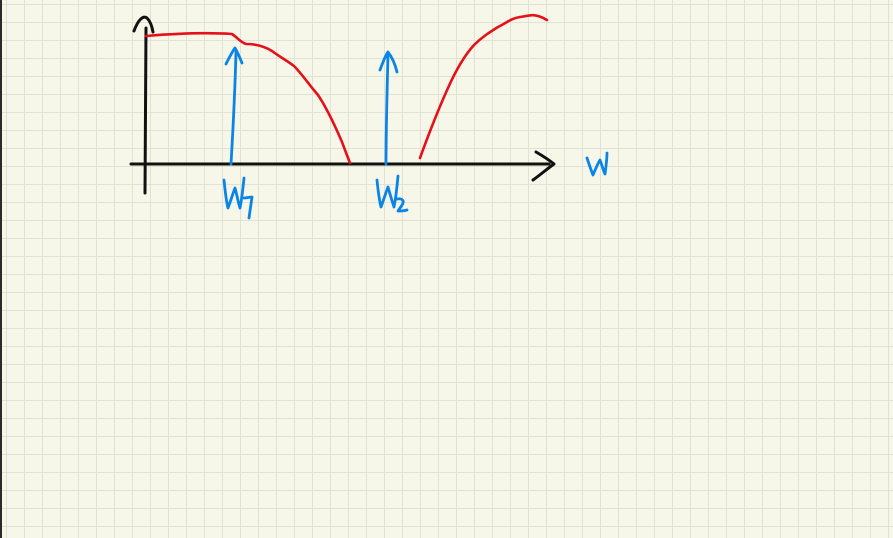 The height and width of the screenshot is (538, 893). I want to click on x-axis-arrowhead, so click(543, 166).